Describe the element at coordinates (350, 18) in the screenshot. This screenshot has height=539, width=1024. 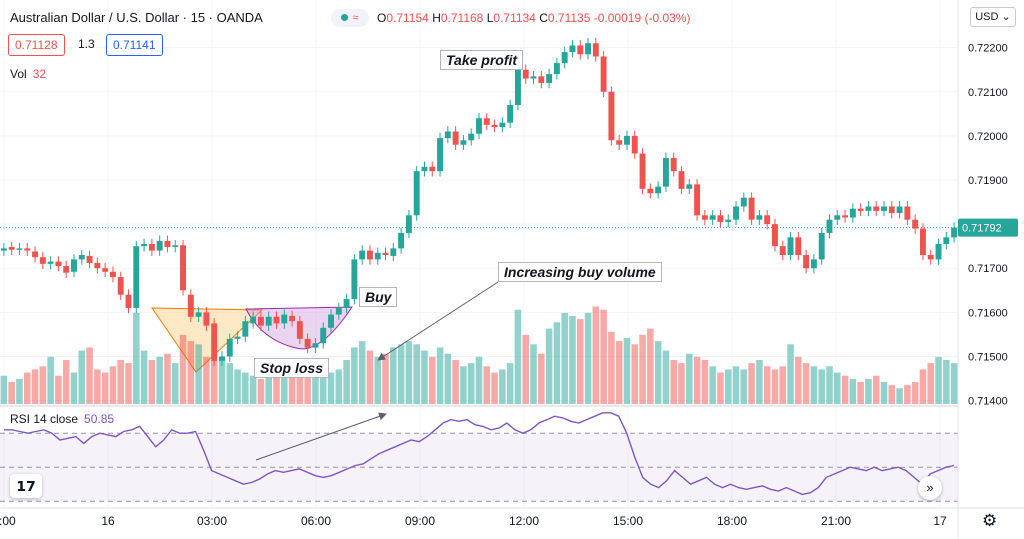
I see `indicator-bubble: ≈` at that location.